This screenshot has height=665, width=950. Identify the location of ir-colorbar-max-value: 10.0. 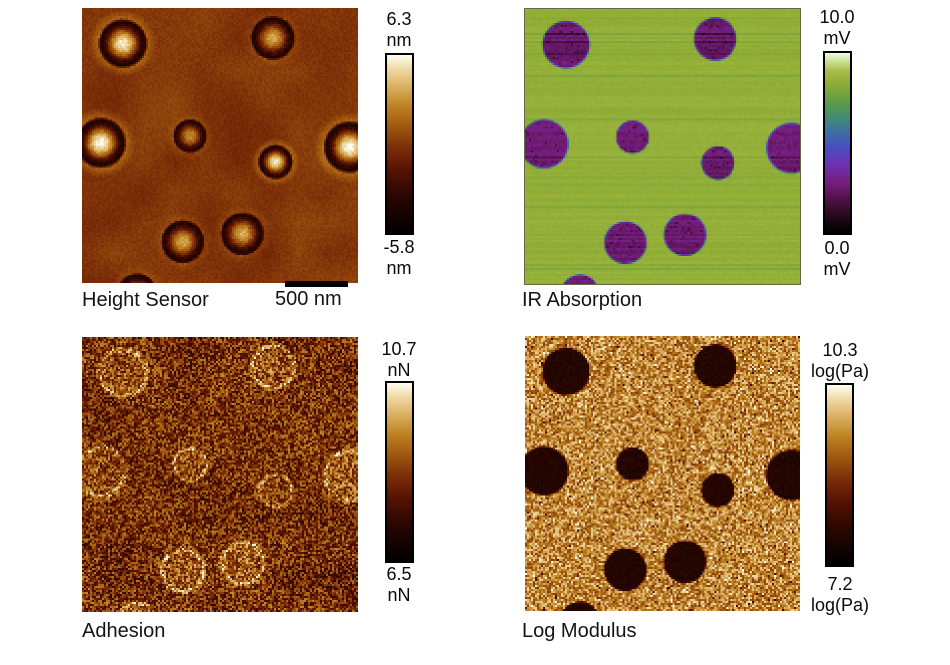
(837, 17).